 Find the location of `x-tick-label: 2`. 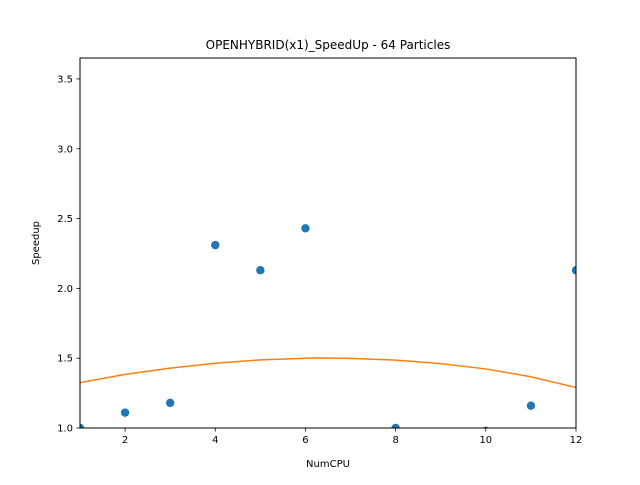

x-tick-label: 2 is located at coordinates (125, 440).